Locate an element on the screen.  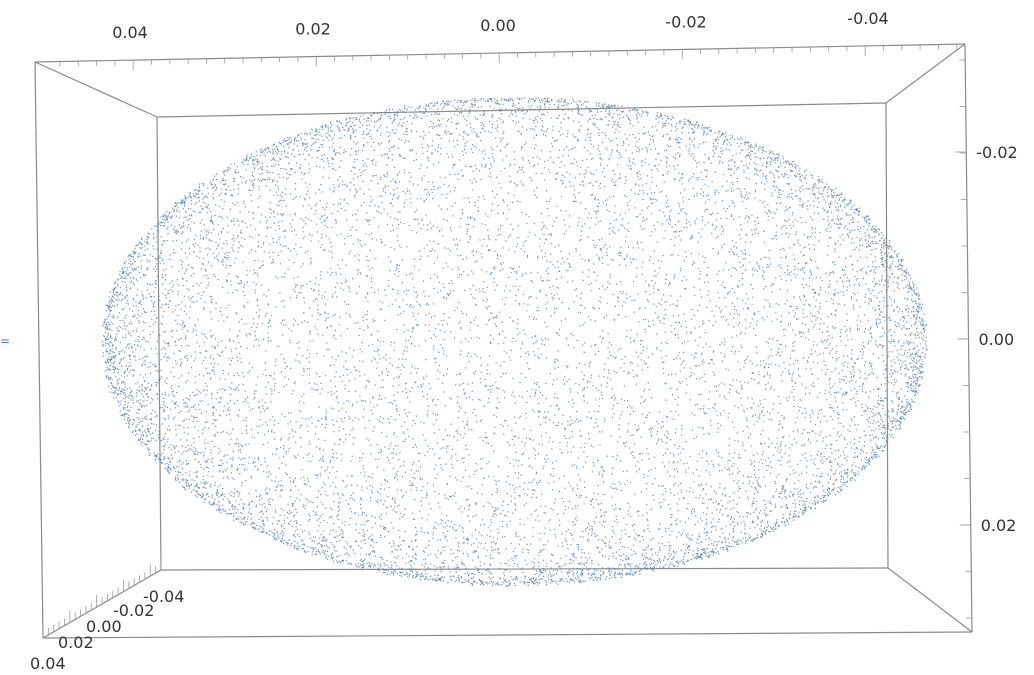
top-tick-label-2: 0.00 is located at coordinates (498, 25).